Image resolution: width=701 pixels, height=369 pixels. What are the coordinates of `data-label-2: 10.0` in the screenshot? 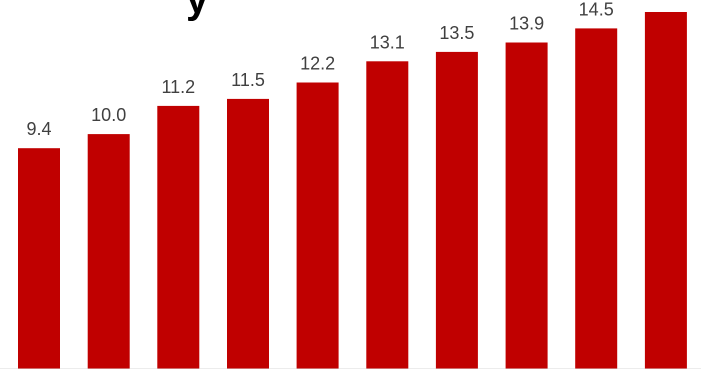 It's located at (108, 115).